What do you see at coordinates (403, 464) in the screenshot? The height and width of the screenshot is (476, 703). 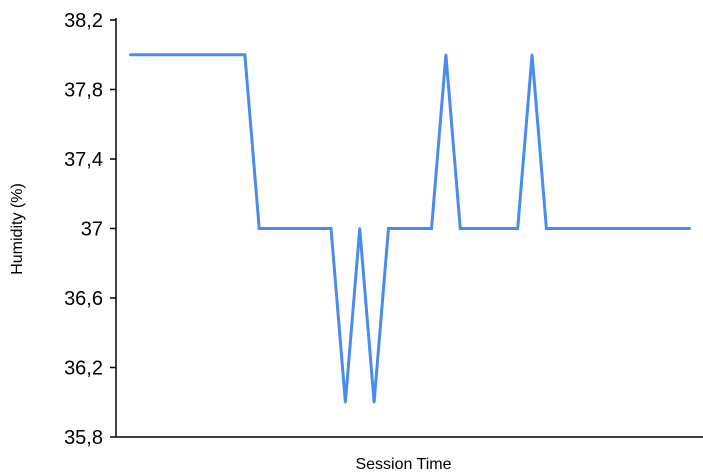 I see `x-axis-title: Session Time` at bounding box center [403, 464].